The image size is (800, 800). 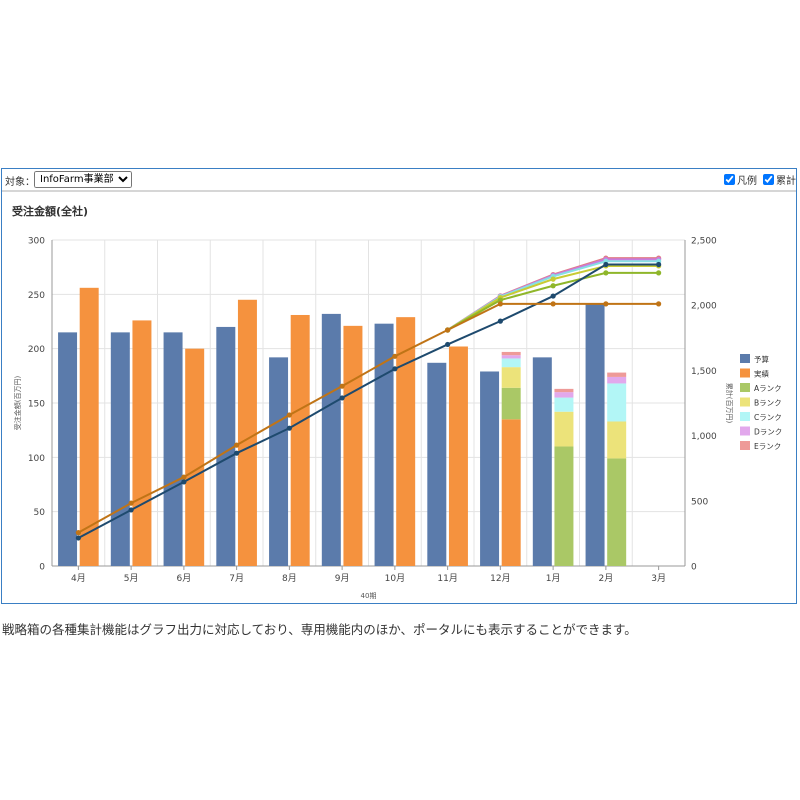 What do you see at coordinates (699, 502) in the screenshot?
I see `y2-tick-label: 500` at bounding box center [699, 502].